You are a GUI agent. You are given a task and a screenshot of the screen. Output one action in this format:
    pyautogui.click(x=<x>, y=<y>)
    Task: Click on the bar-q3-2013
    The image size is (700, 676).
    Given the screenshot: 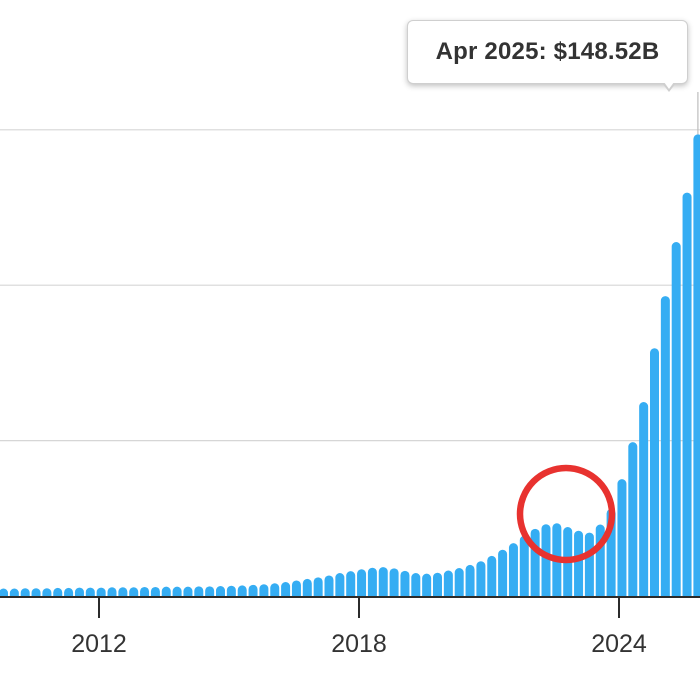 What is the action you would take?
    pyautogui.click(x=199, y=591)
    